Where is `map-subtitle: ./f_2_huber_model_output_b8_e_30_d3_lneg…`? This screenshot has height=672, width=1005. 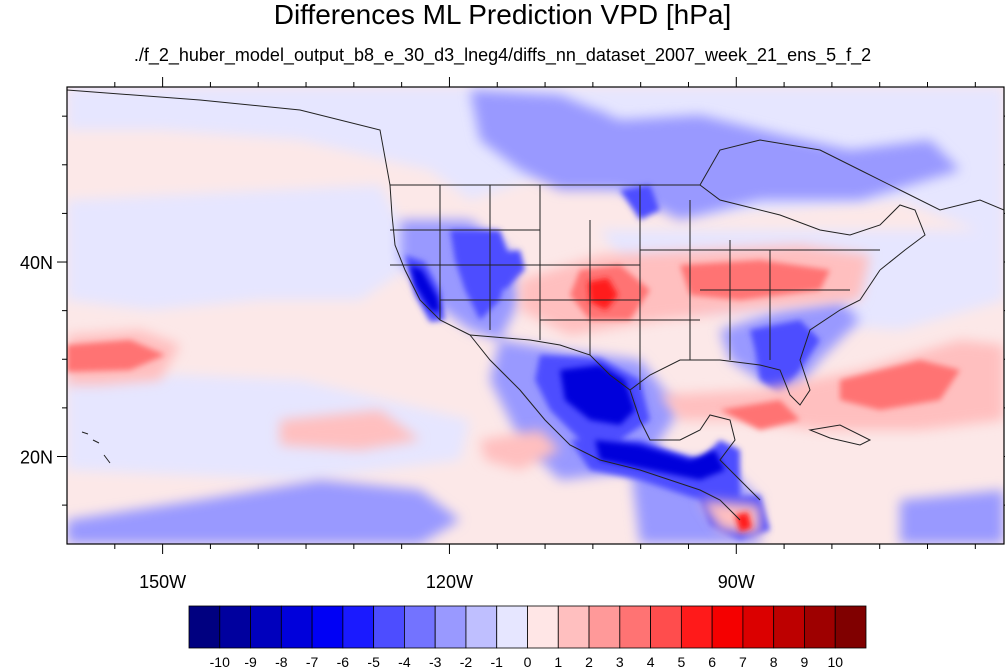
map-subtitle: ./f_2_huber_model_output_b8_e_30_d3_lneg… is located at coordinates (502, 55).